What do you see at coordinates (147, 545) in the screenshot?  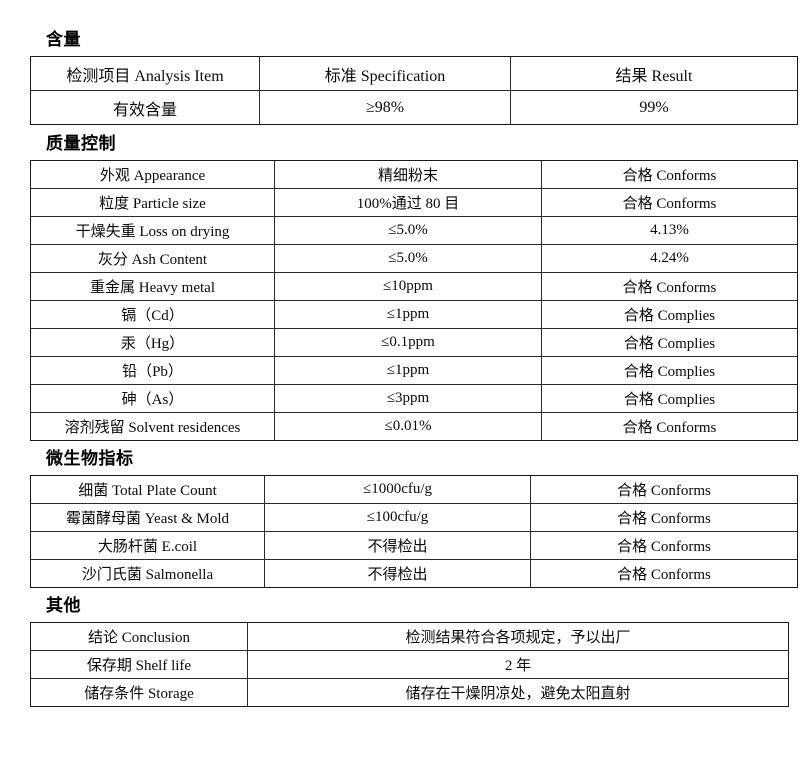 I see `cell-item: 大肠杆菌 E.coil` at bounding box center [147, 545].